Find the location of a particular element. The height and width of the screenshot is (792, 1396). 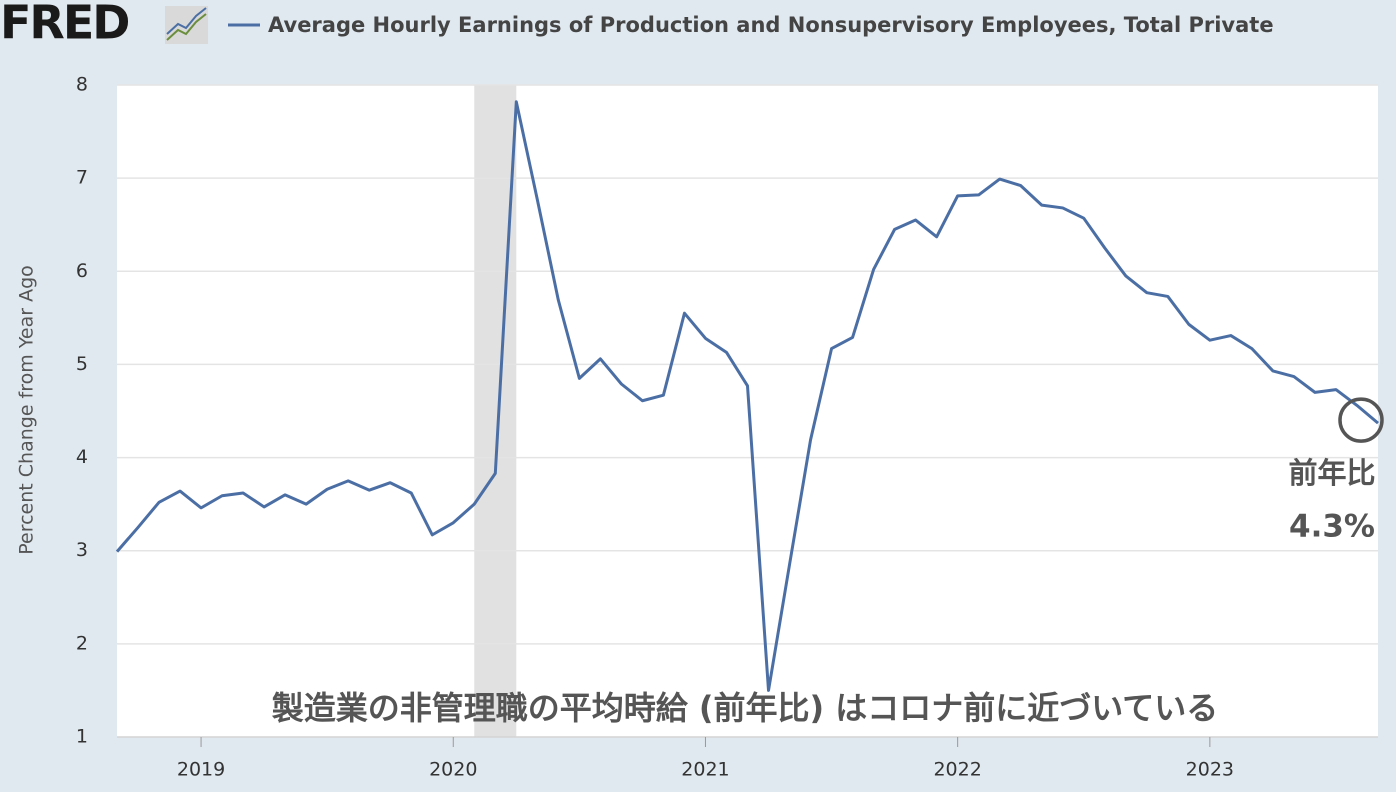

x-tick-label: 2019 is located at coordinates (201, 770).